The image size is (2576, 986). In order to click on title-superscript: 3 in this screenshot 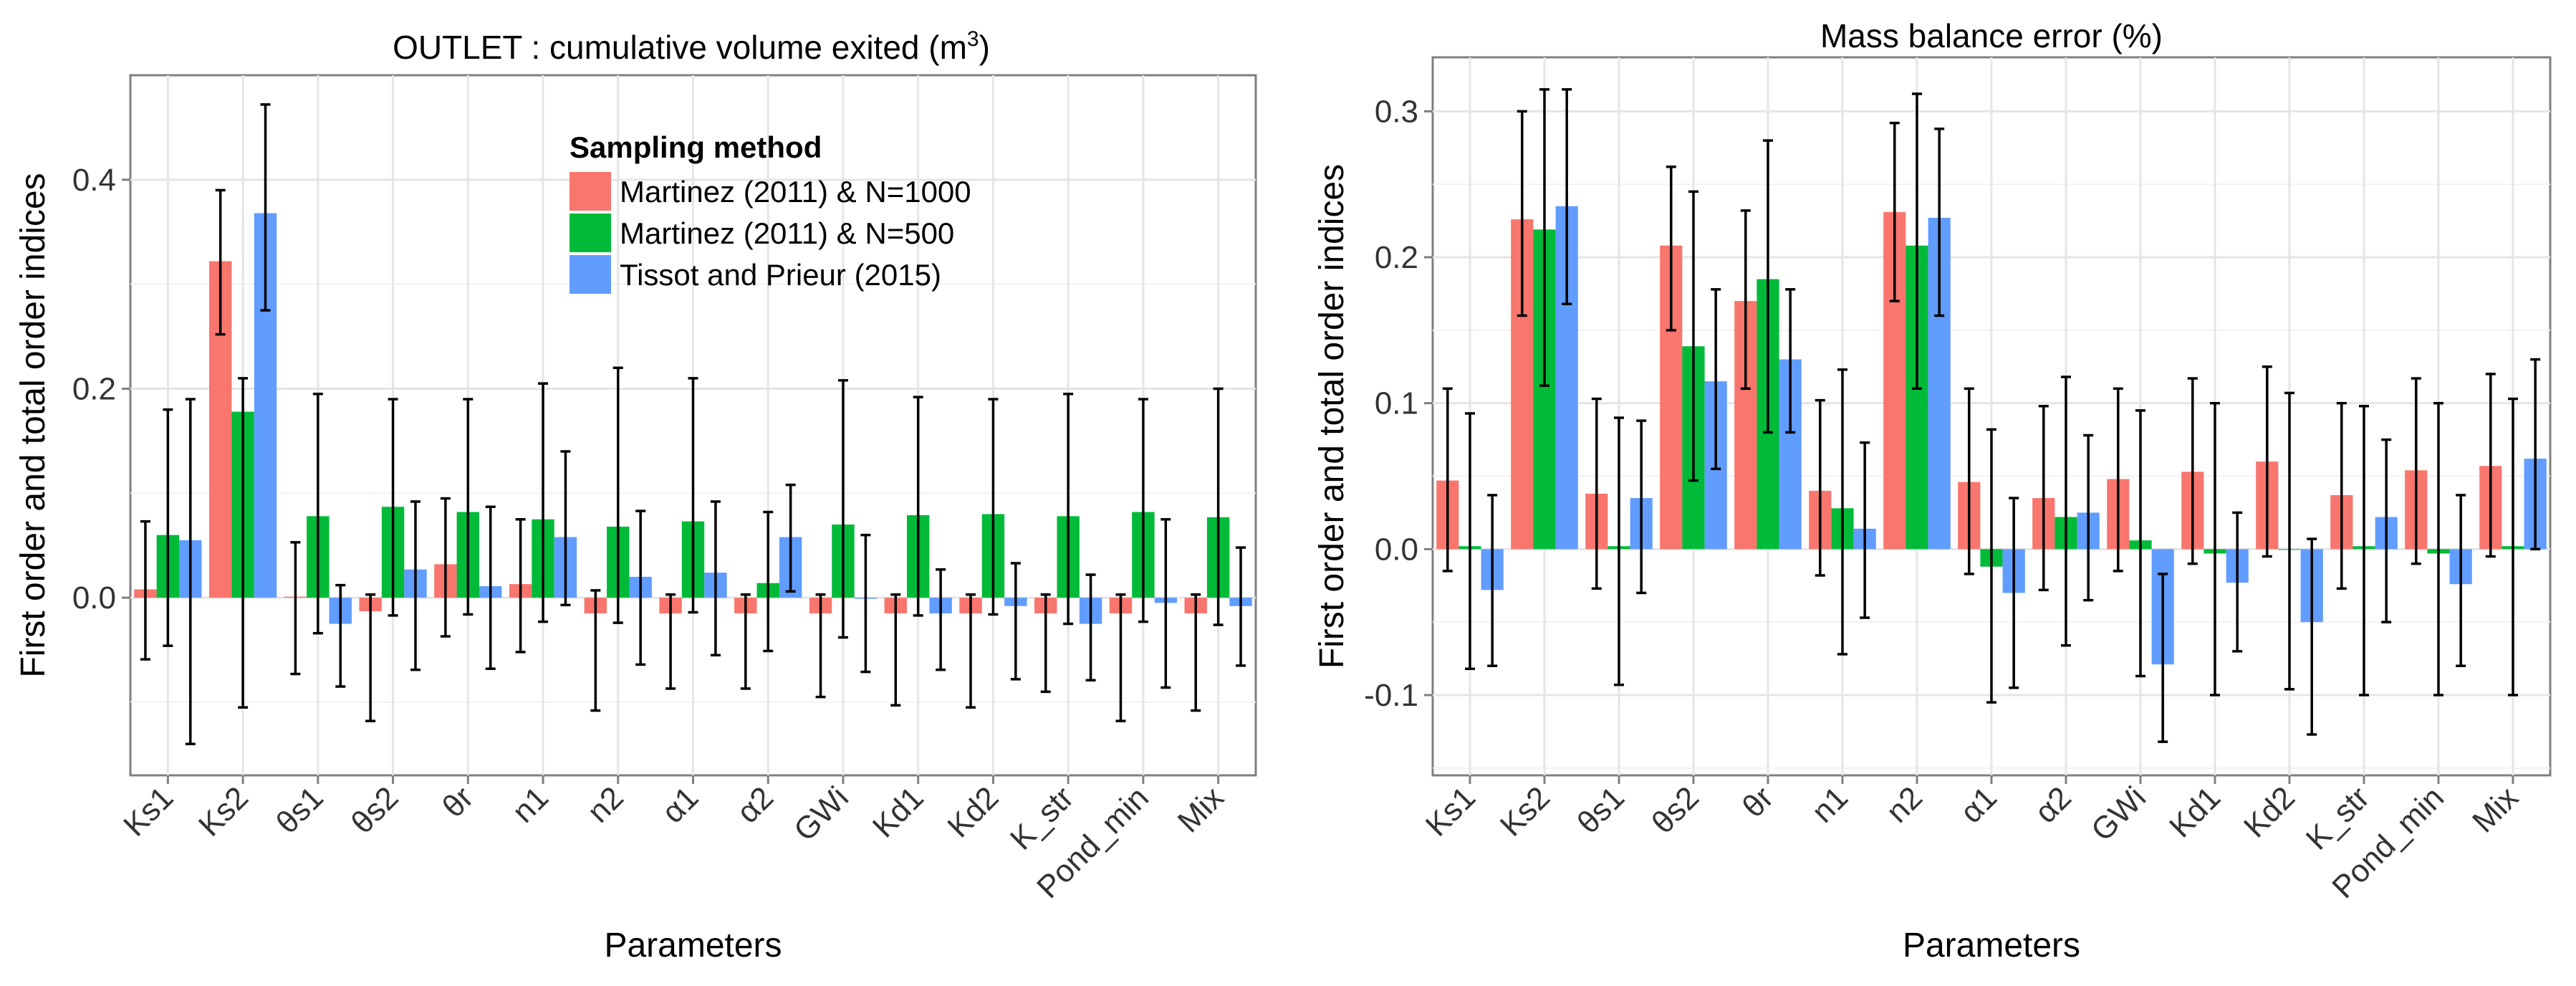, I will do `click(973, 39)`.